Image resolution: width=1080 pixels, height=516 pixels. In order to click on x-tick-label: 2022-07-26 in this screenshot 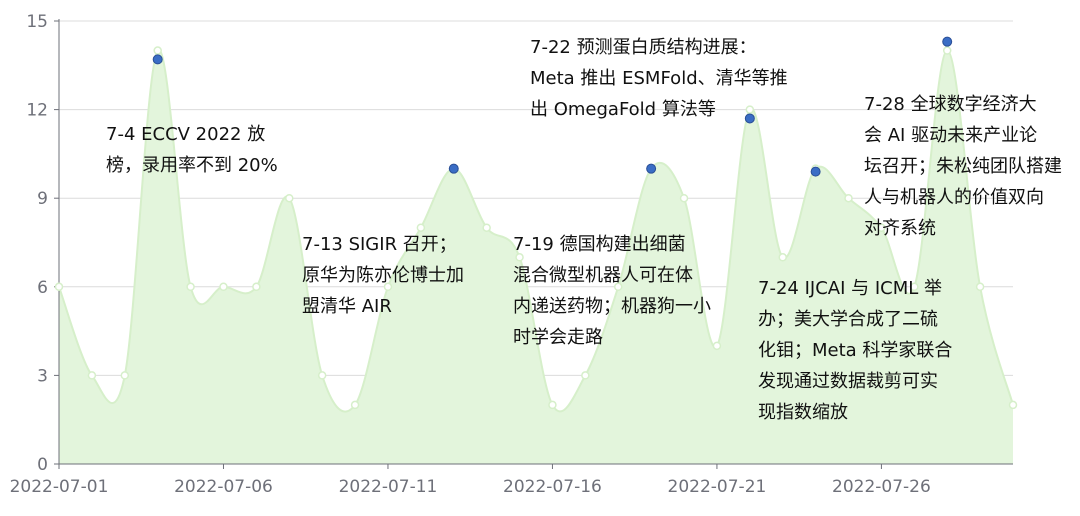, I will do `click(881, 487)`.